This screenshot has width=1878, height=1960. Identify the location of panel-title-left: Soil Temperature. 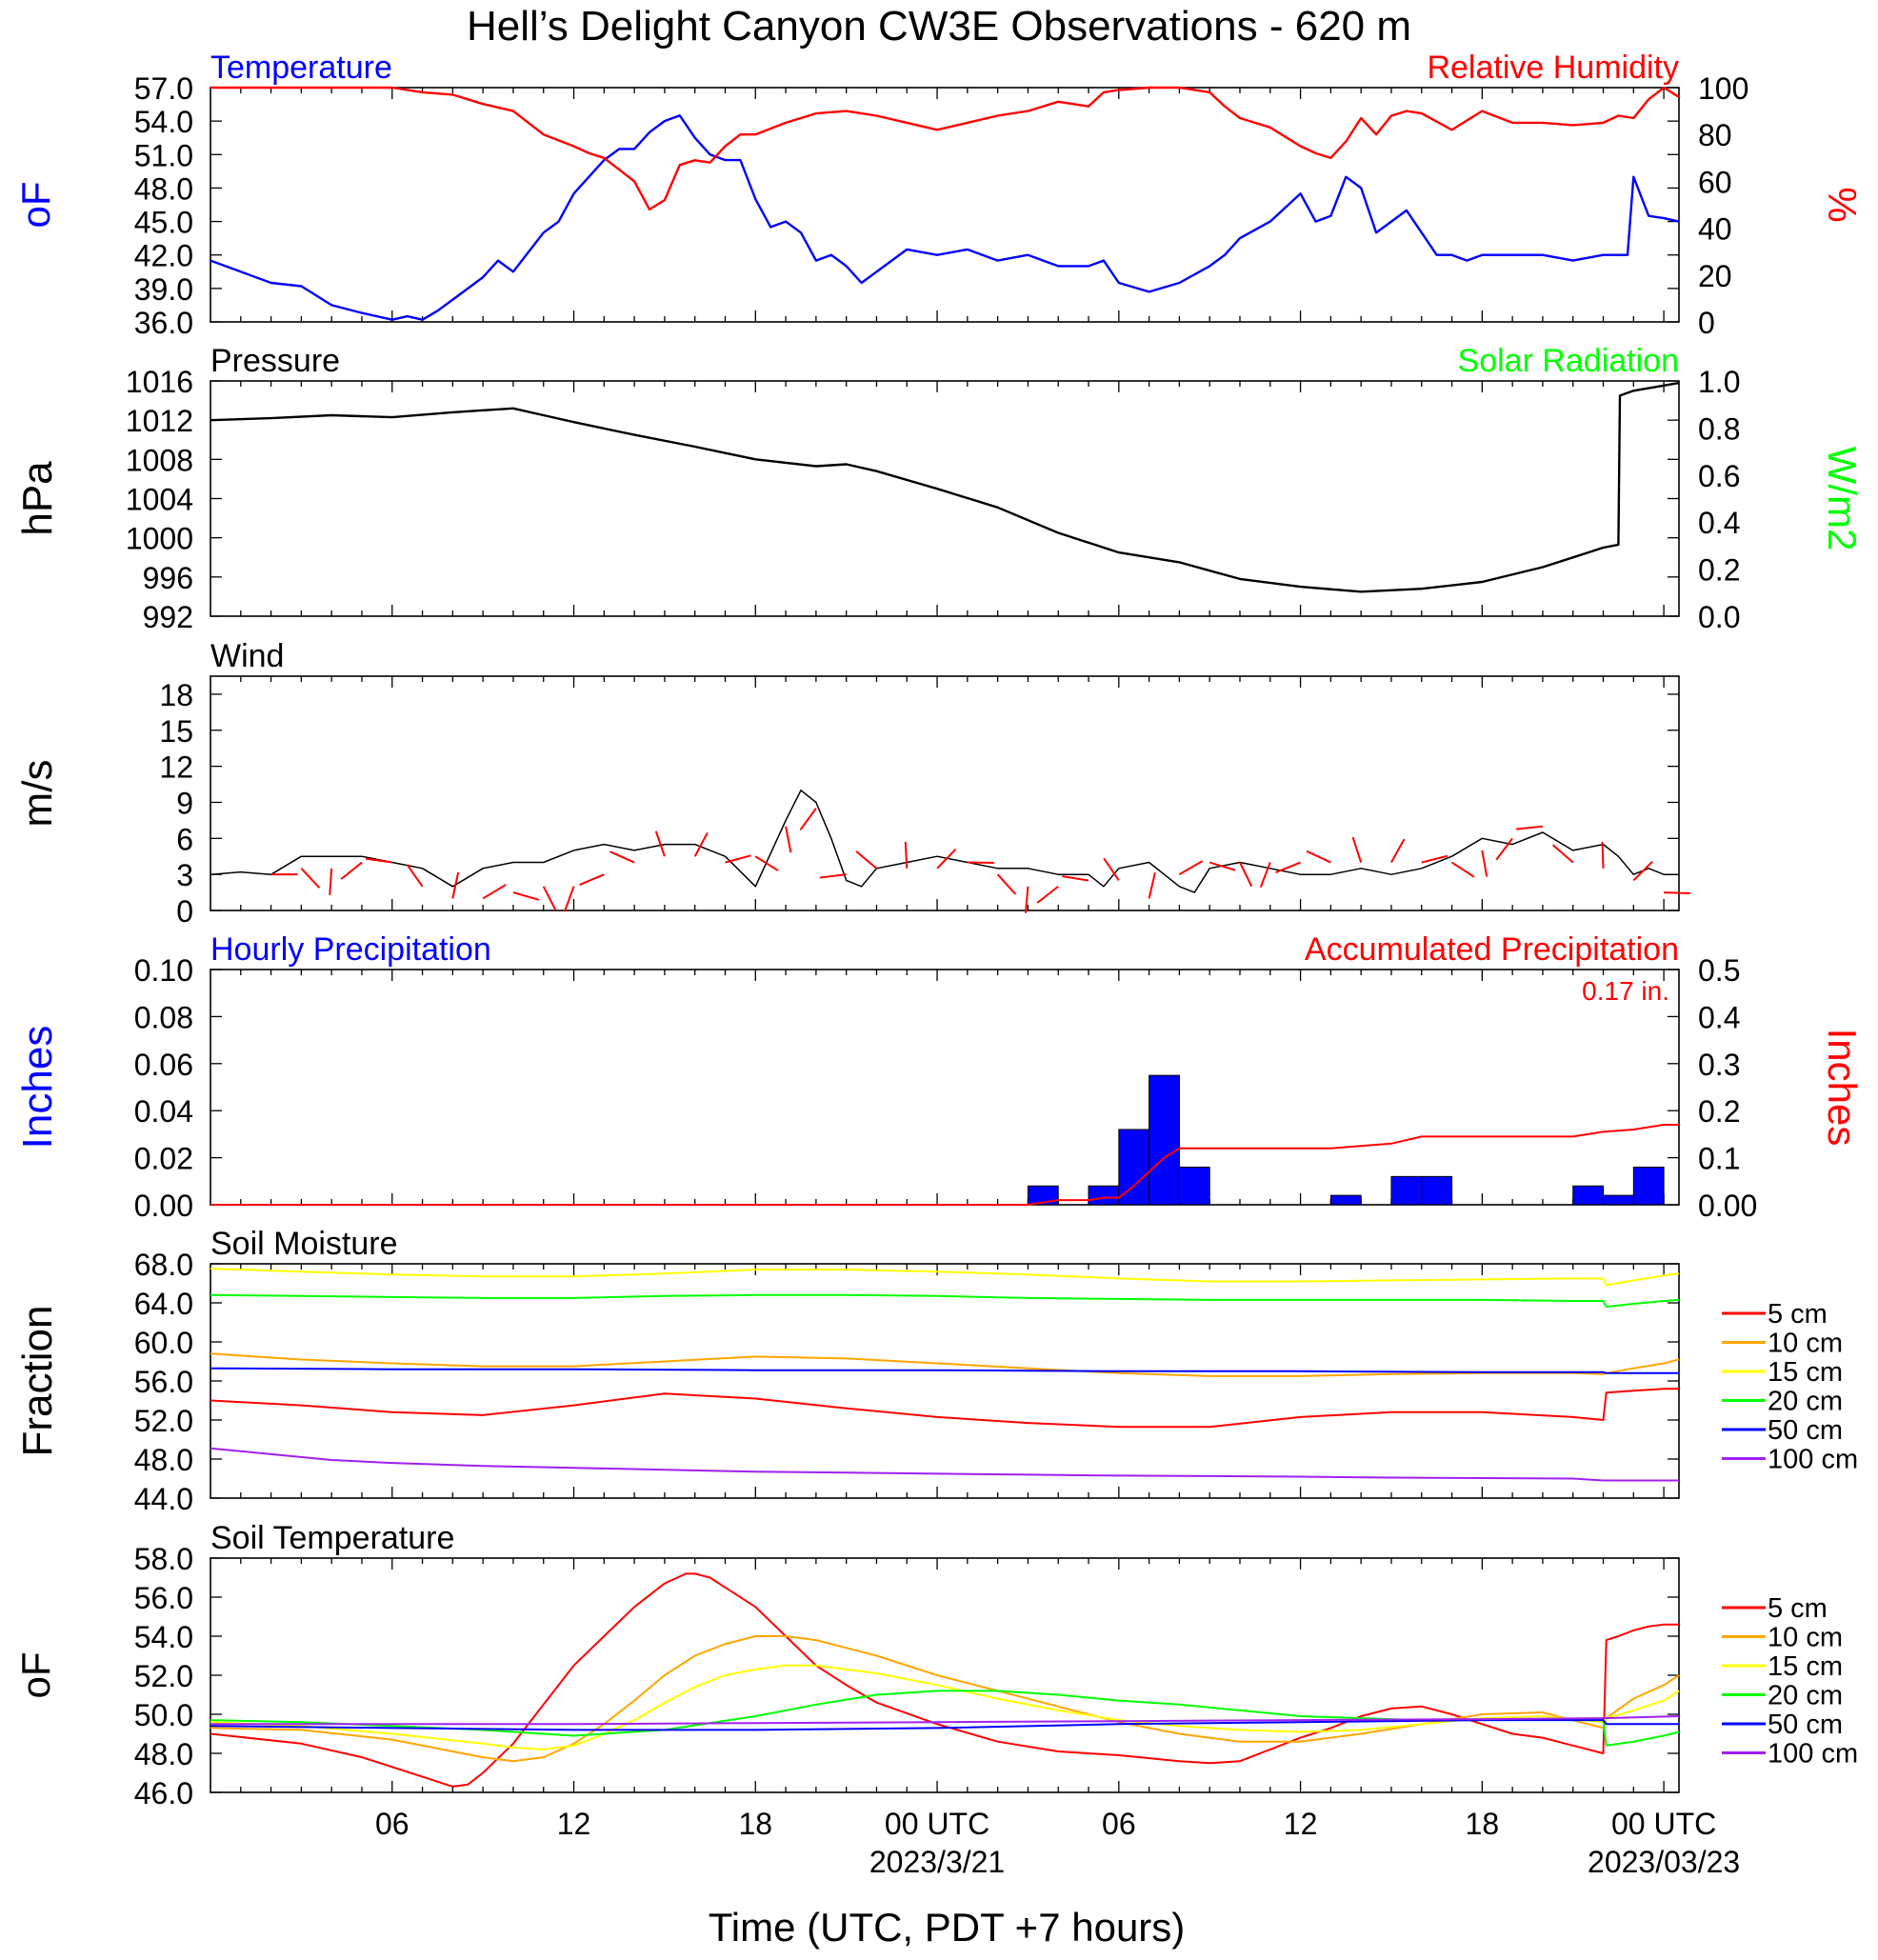
(332, 1538).